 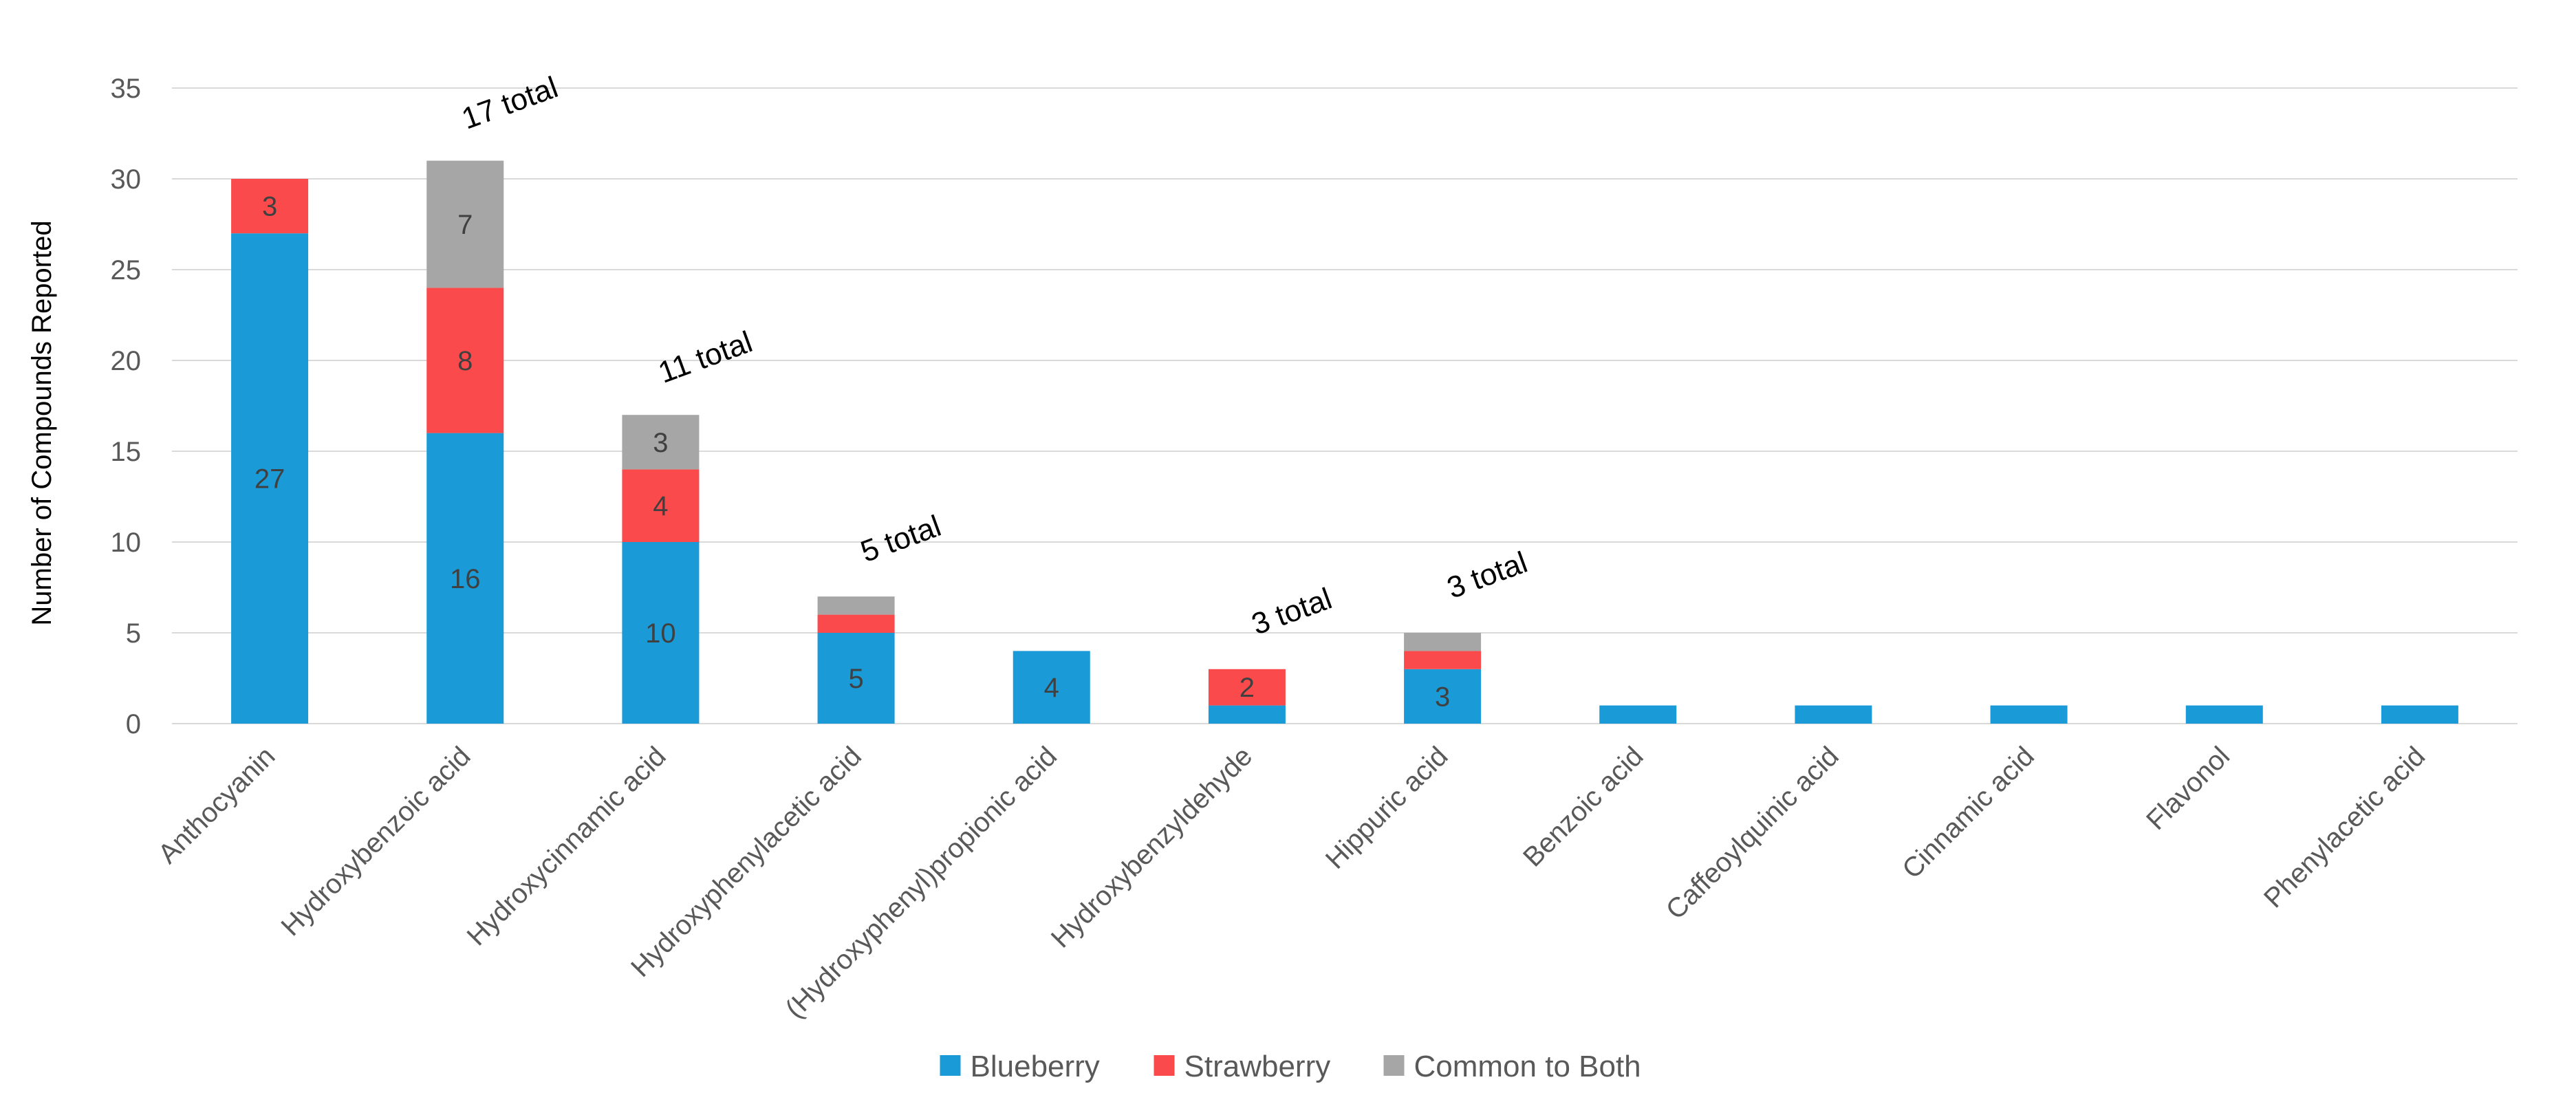 I want to click on data-label: 5, so click(x=855, y=679).